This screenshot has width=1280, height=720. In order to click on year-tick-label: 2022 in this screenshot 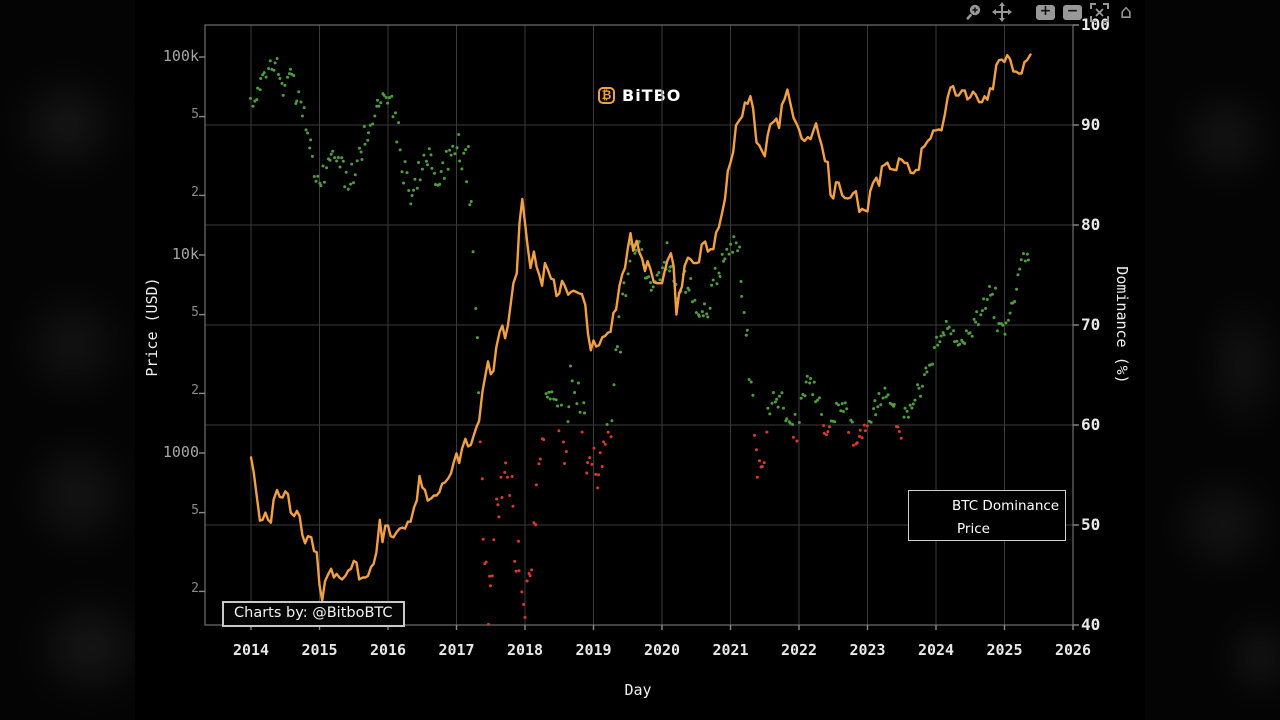, I will do `click(799, 650)`.